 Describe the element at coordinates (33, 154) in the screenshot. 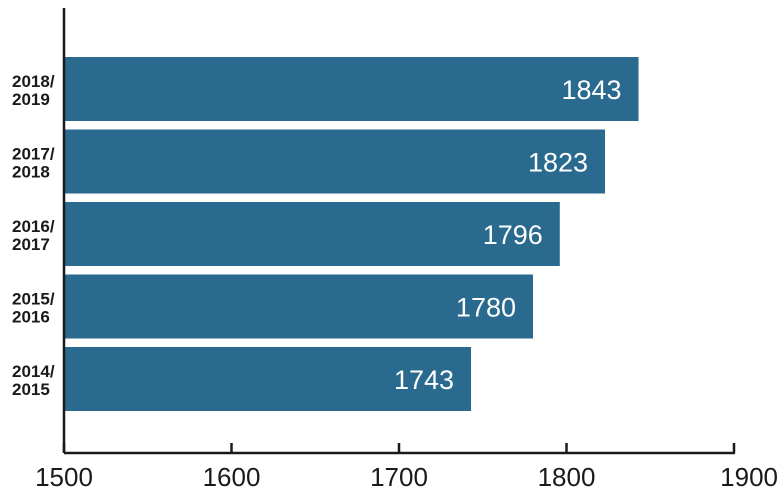

I see `category-label-line: 2017/` at that location.